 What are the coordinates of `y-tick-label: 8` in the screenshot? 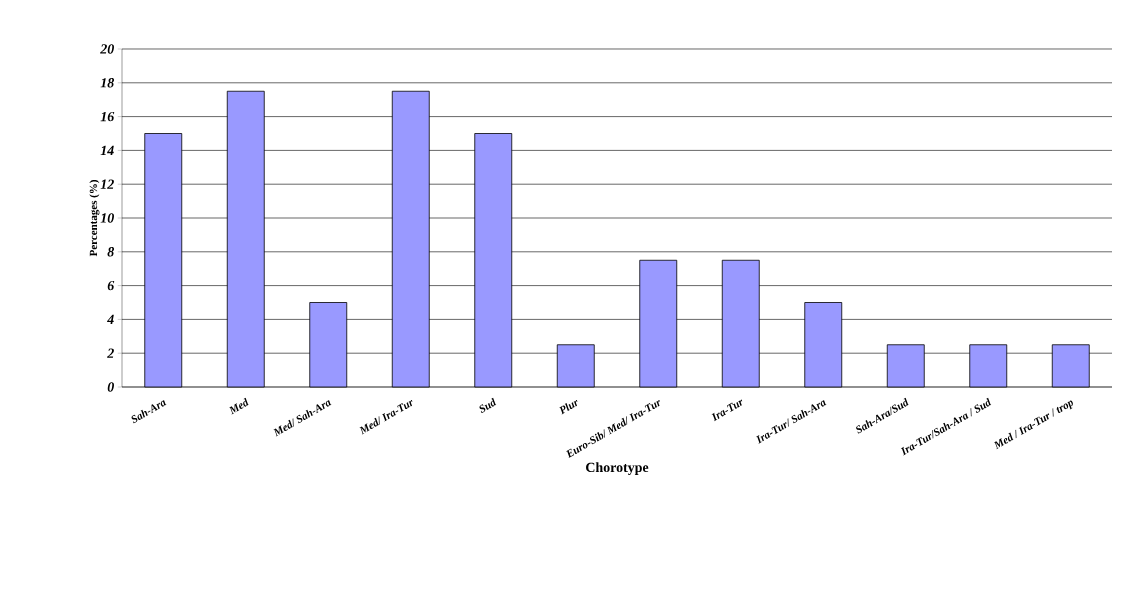 It's located at (111, 252).